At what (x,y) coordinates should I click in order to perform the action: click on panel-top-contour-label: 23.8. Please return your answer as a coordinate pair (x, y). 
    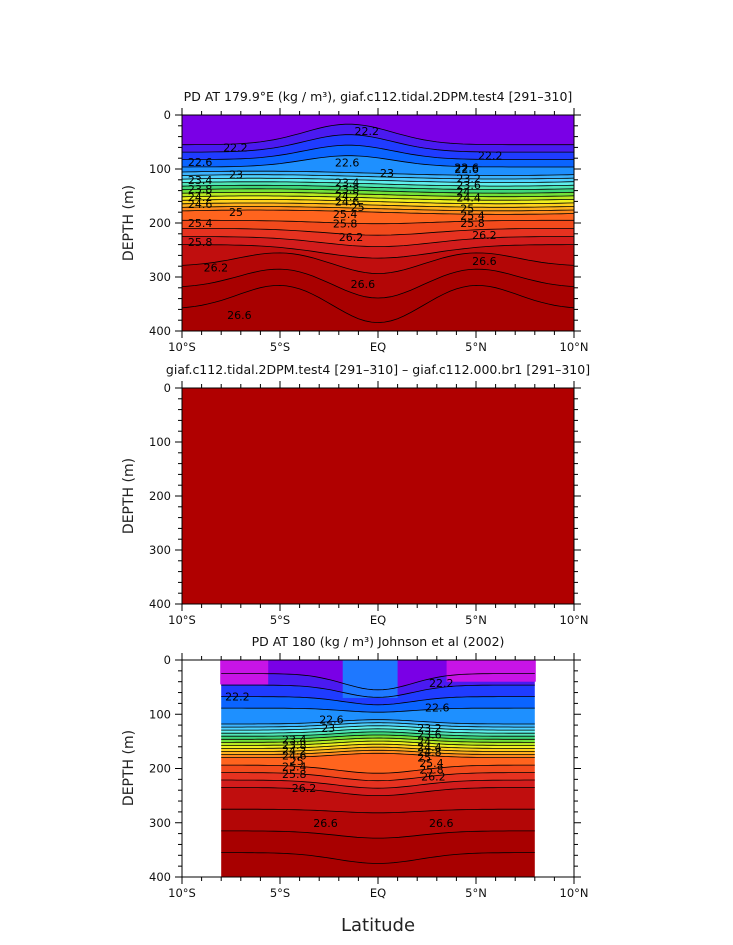
    Looking at the image, I should click on (200, 189).